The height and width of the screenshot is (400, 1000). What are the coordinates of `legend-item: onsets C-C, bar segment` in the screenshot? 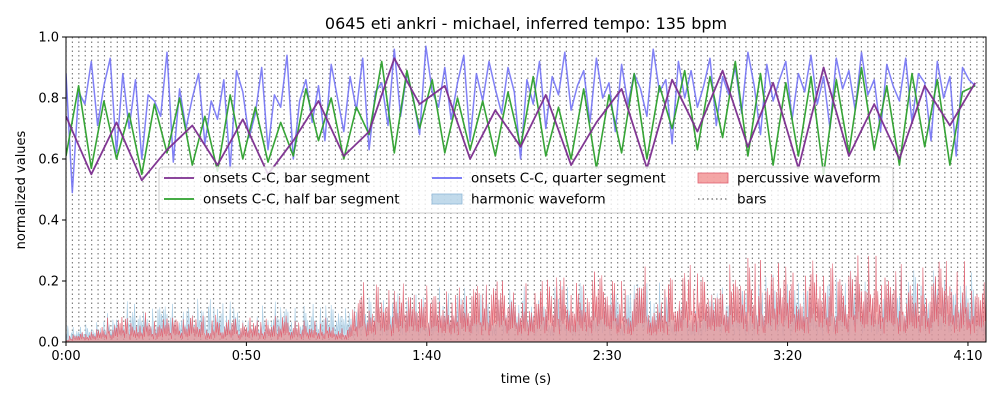 It's located at (267, 179).